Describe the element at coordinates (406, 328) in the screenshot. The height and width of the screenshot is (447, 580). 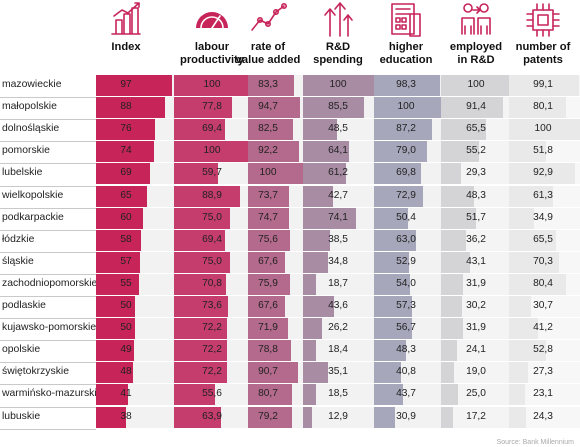
I see `value-label: 56,7` at that location.